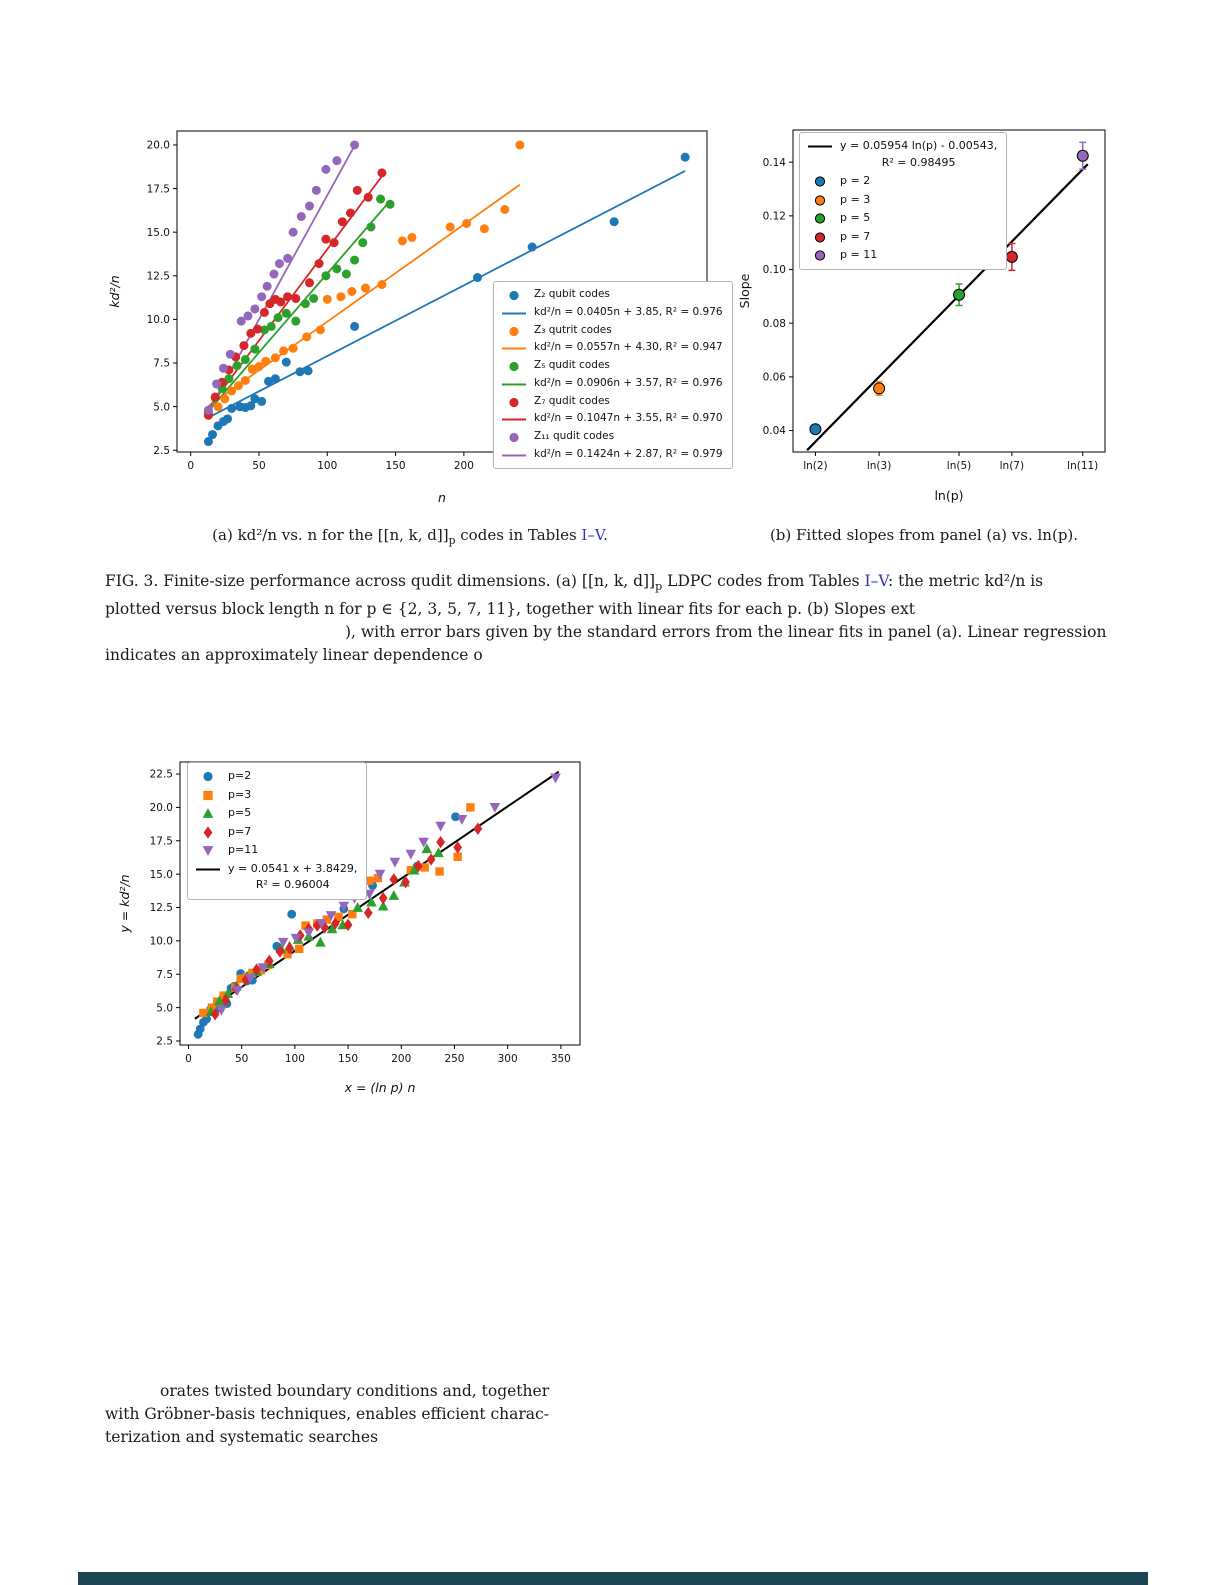 The height and width of the screenshot is (1585, 1225). What do you see at coordinates (573, 329) in the screenshot?
I see `legend-label: Z₃ qutrit codes` at bounding box center [573, 329].